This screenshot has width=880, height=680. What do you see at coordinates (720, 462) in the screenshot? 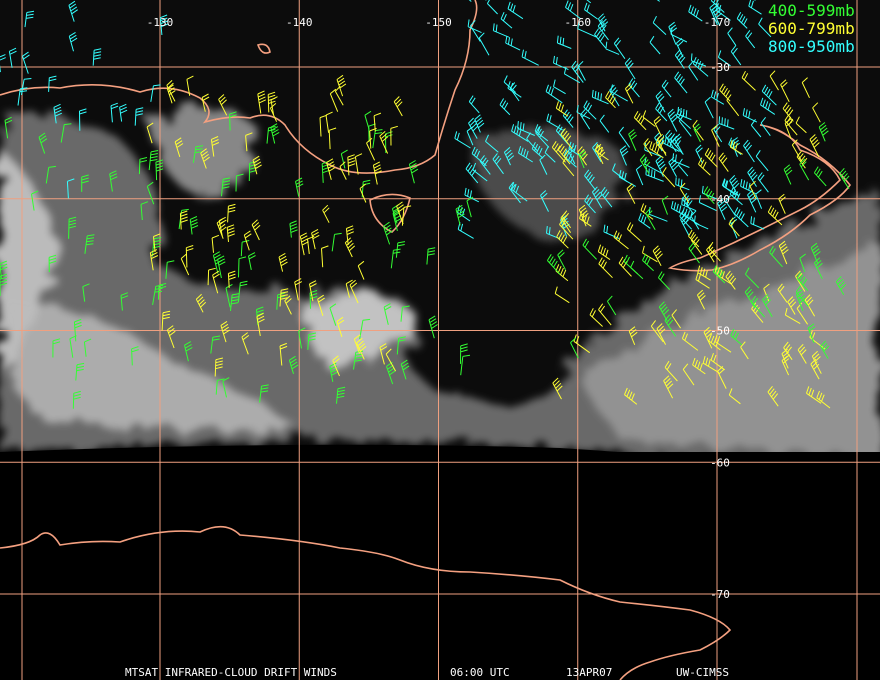
I see `latitude-label: -60` at bounding box center [720, 462].